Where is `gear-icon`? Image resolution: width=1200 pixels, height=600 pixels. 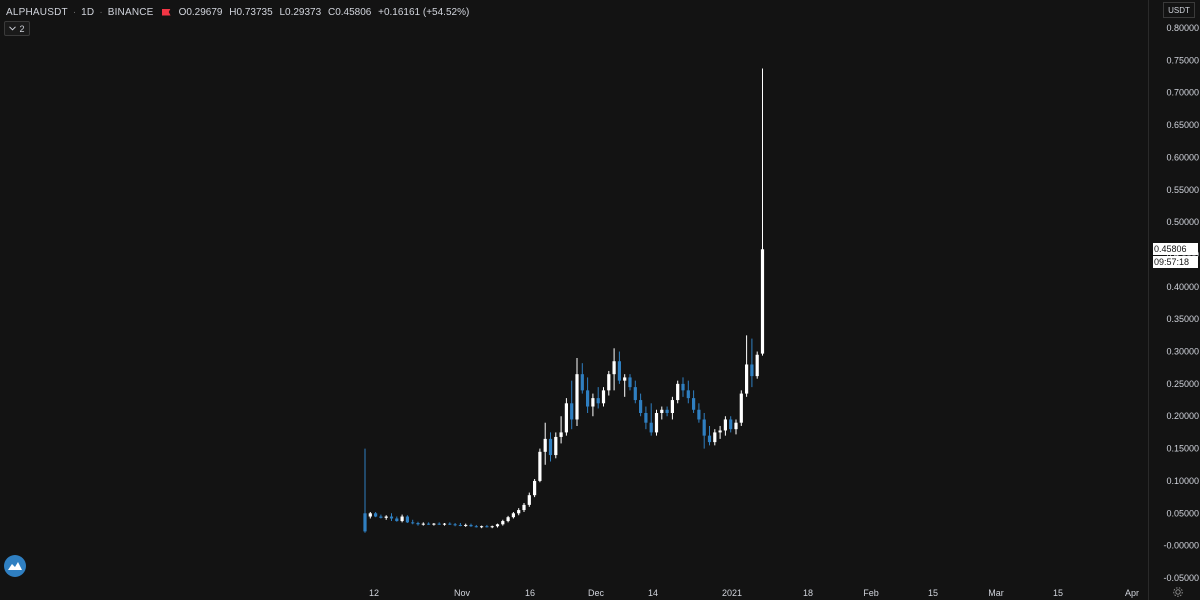
gear-icon is located at coordinates (1178, 592).